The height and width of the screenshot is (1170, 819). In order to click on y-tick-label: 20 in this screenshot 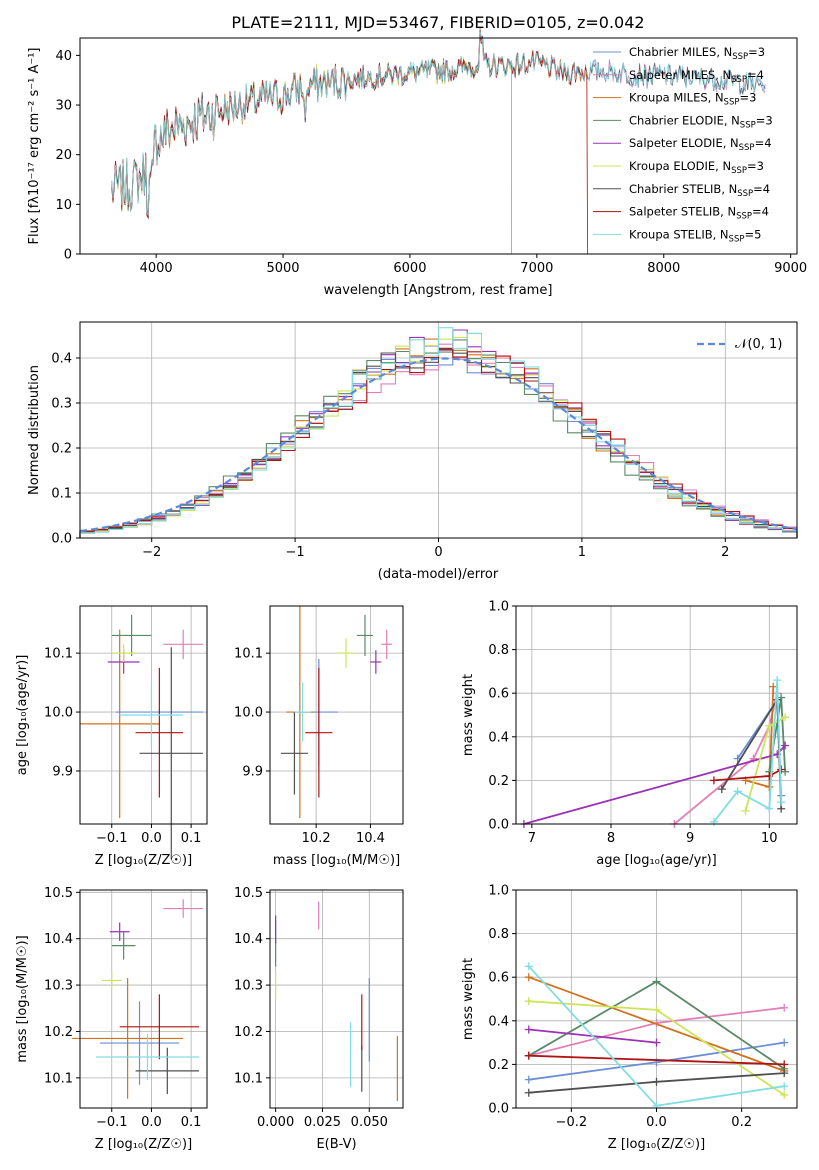, I will do `click(63, 155)`.